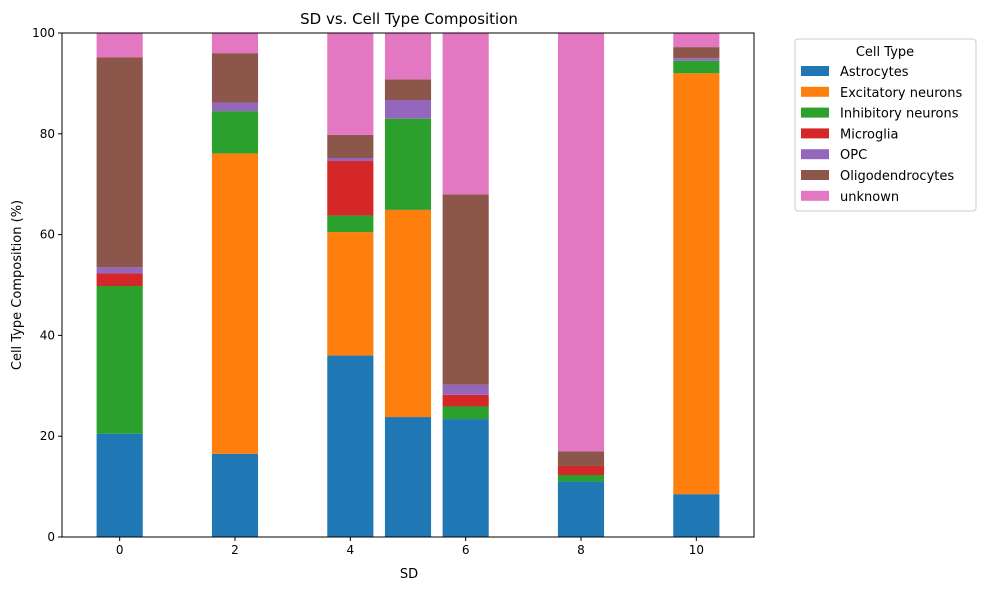 The image size is (985, 590). What do you see at coordinates (47, 436) in the screenshot?
I see `y-tick-label: 20` at bounding box center [47, 436].